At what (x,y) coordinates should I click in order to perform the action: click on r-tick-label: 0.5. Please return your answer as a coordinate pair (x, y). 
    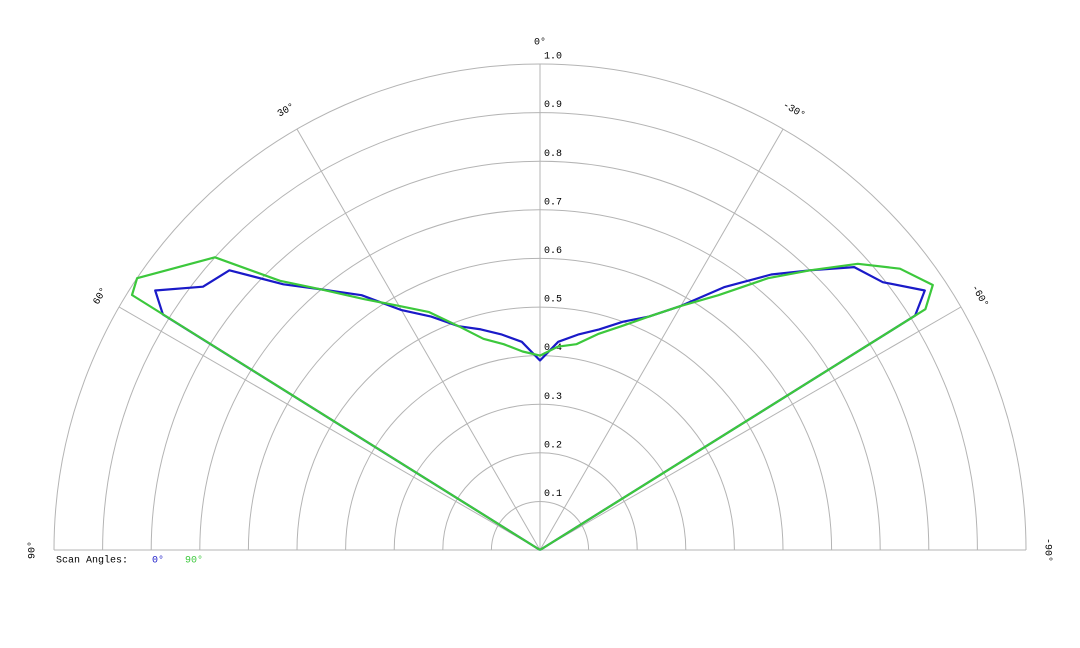
    Looking at the image, I should click on (553, 300).